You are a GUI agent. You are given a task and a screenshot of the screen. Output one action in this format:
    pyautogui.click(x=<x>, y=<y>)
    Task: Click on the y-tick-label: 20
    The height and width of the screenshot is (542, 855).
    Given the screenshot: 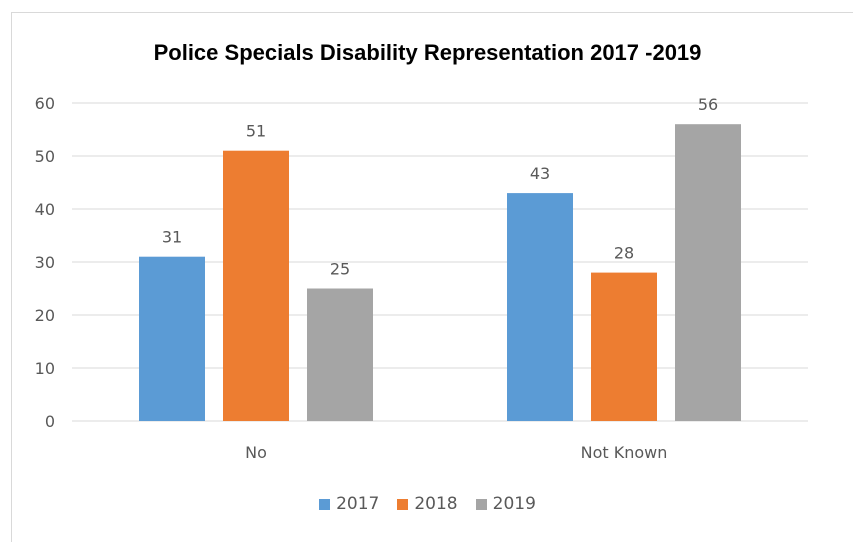 What is the action you would take?
    pyautogui.click(x=45, y=315)
    